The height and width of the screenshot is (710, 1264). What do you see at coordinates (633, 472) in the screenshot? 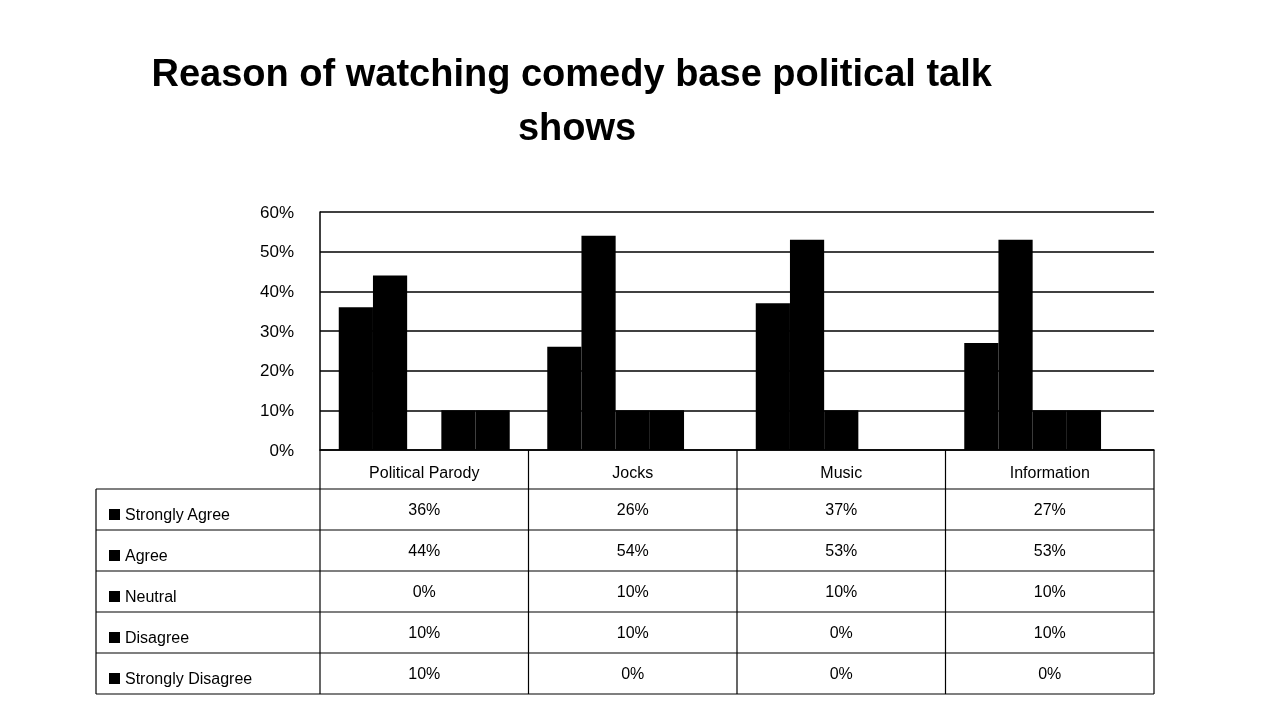
I see `x-tick-label: Jocks` at bounding box center [633, 472].